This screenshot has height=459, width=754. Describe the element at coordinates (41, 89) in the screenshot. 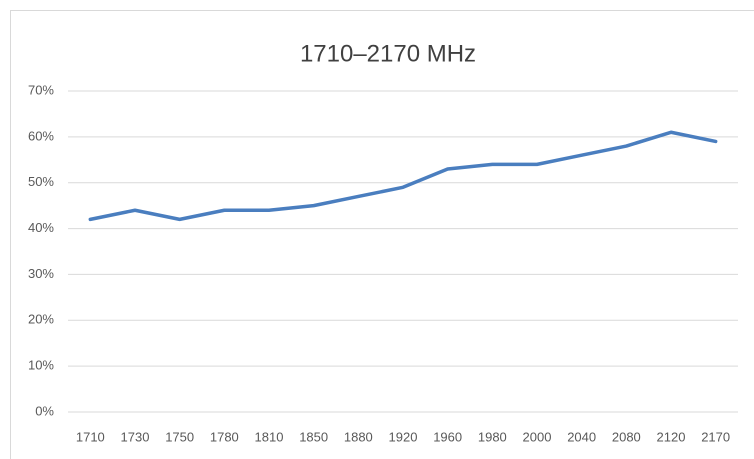

I see `y-tick-label: 70%` at that location.